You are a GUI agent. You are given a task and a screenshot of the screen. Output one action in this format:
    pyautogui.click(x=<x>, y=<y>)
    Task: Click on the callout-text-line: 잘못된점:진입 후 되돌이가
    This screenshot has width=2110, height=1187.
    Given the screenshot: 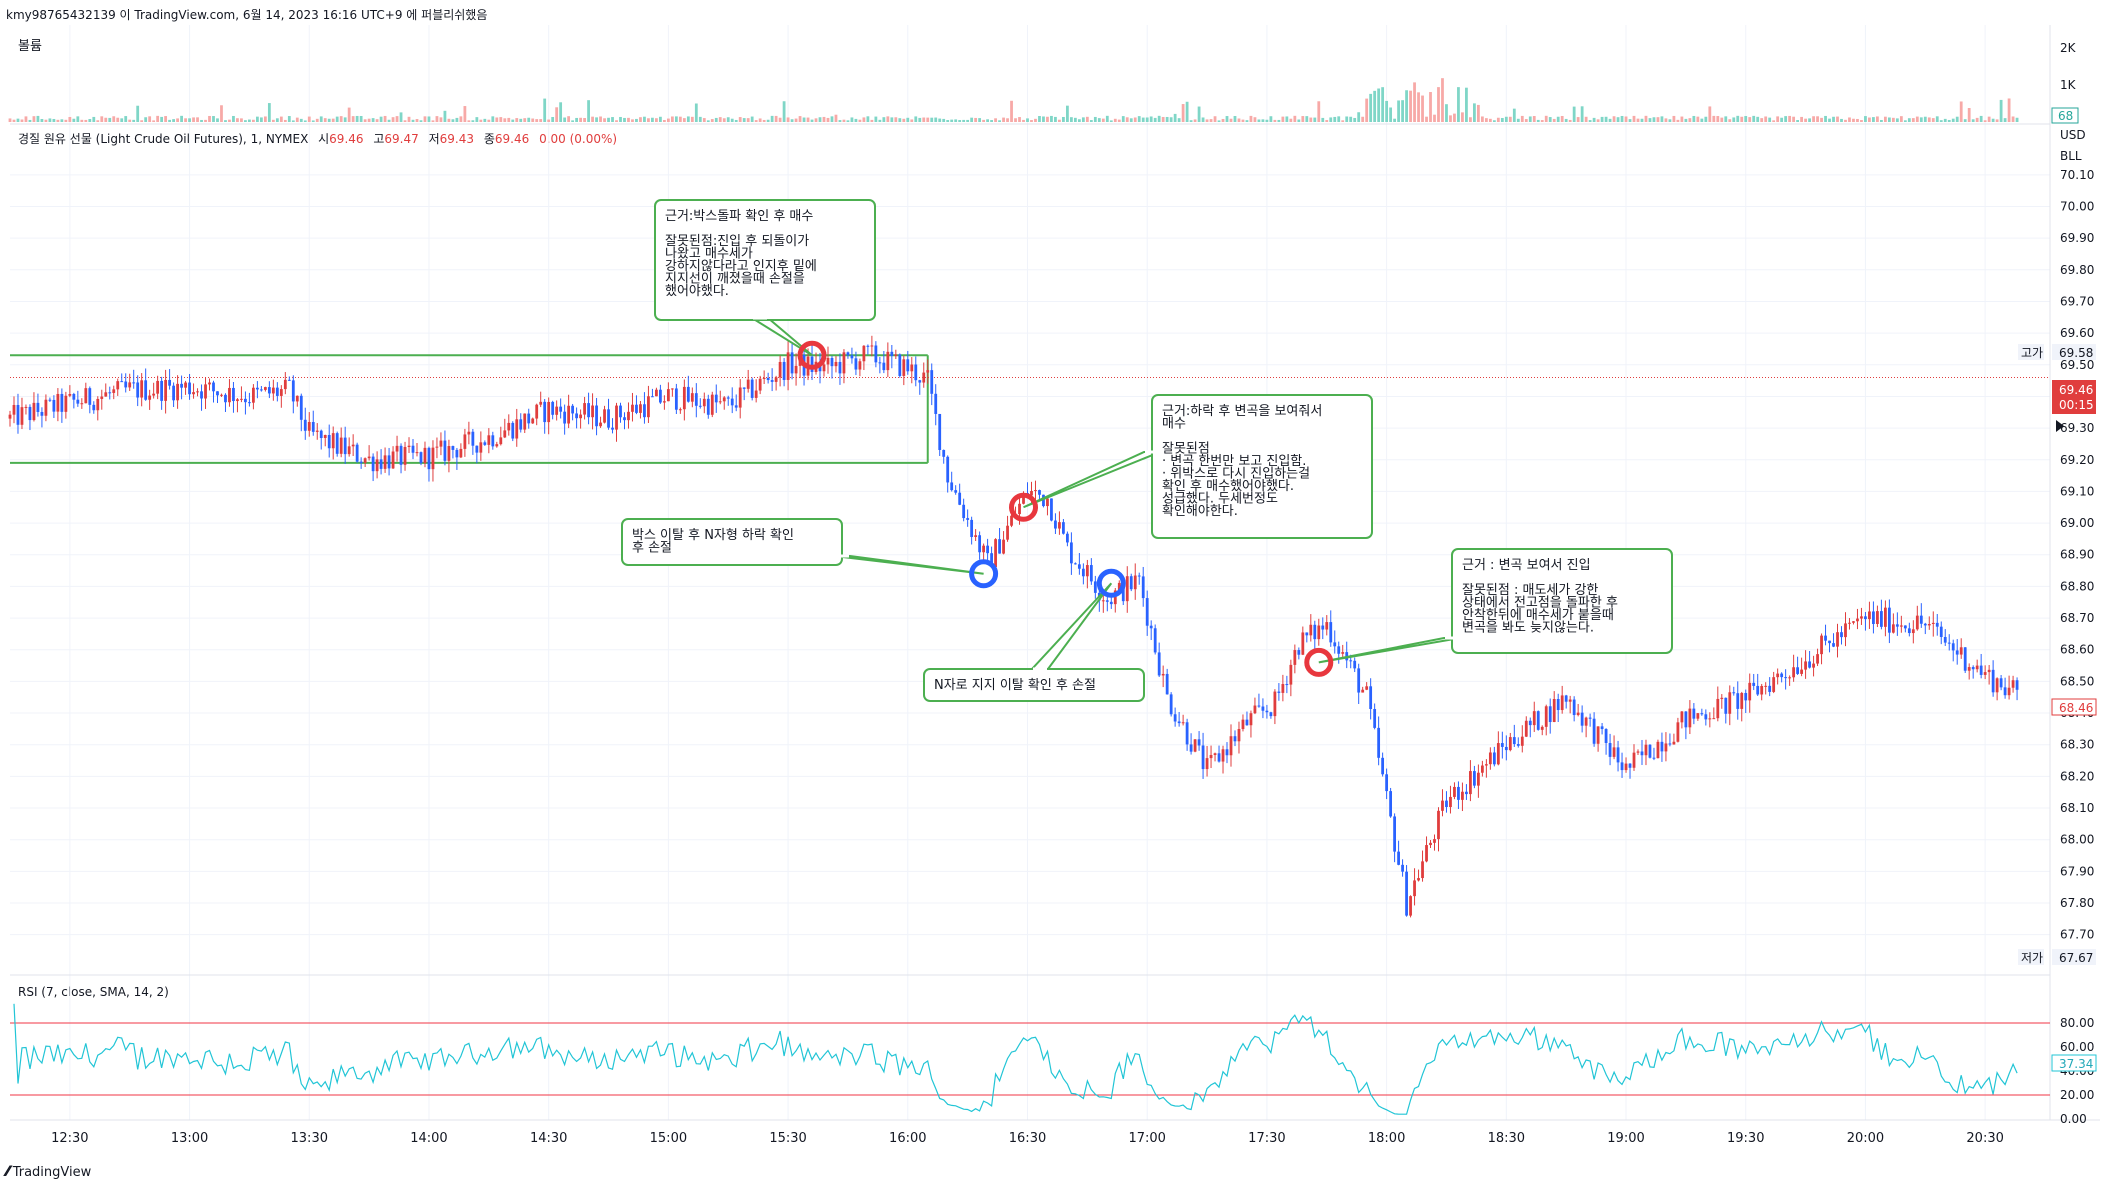 What is the action you would take?
    pyautogui.click(x=737, y=241)
    